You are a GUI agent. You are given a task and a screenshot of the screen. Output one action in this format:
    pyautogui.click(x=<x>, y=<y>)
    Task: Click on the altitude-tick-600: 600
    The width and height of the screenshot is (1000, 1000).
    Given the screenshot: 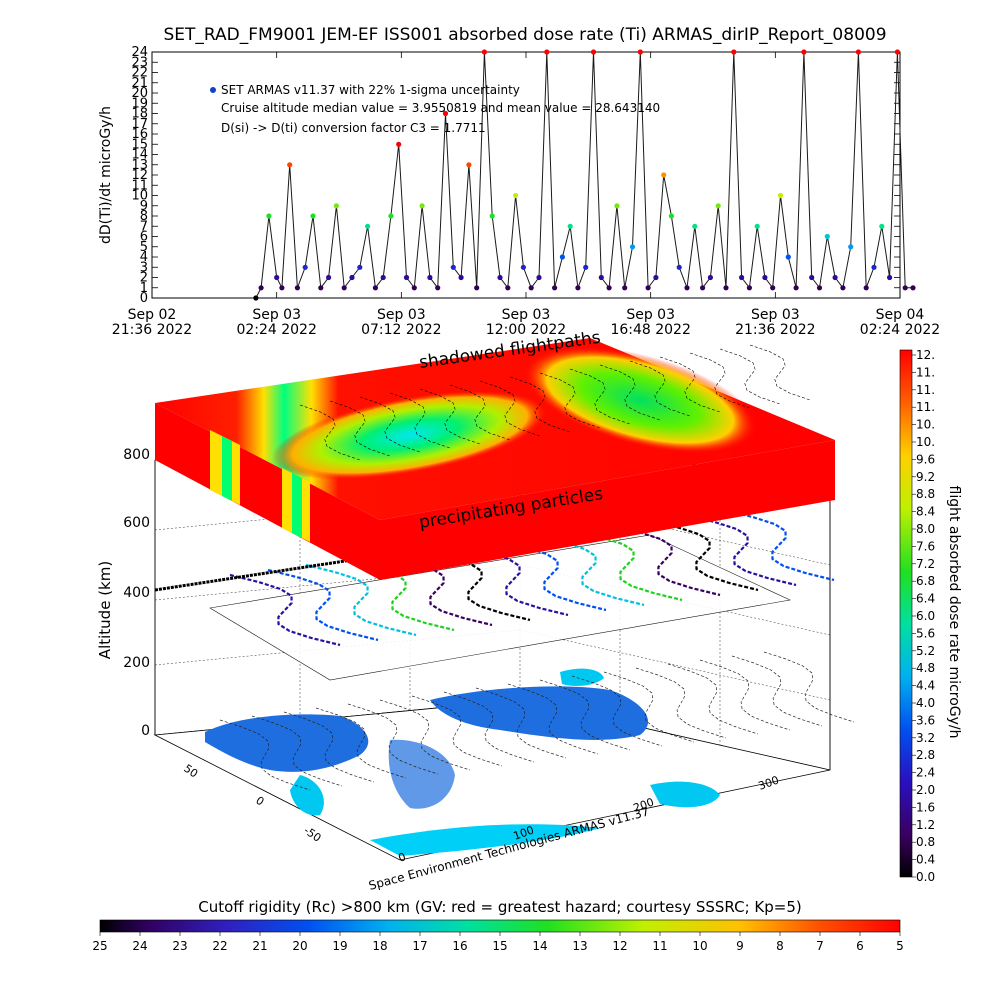 What is the action you would take?
    pyautogui.click(x=136, y=523)
    